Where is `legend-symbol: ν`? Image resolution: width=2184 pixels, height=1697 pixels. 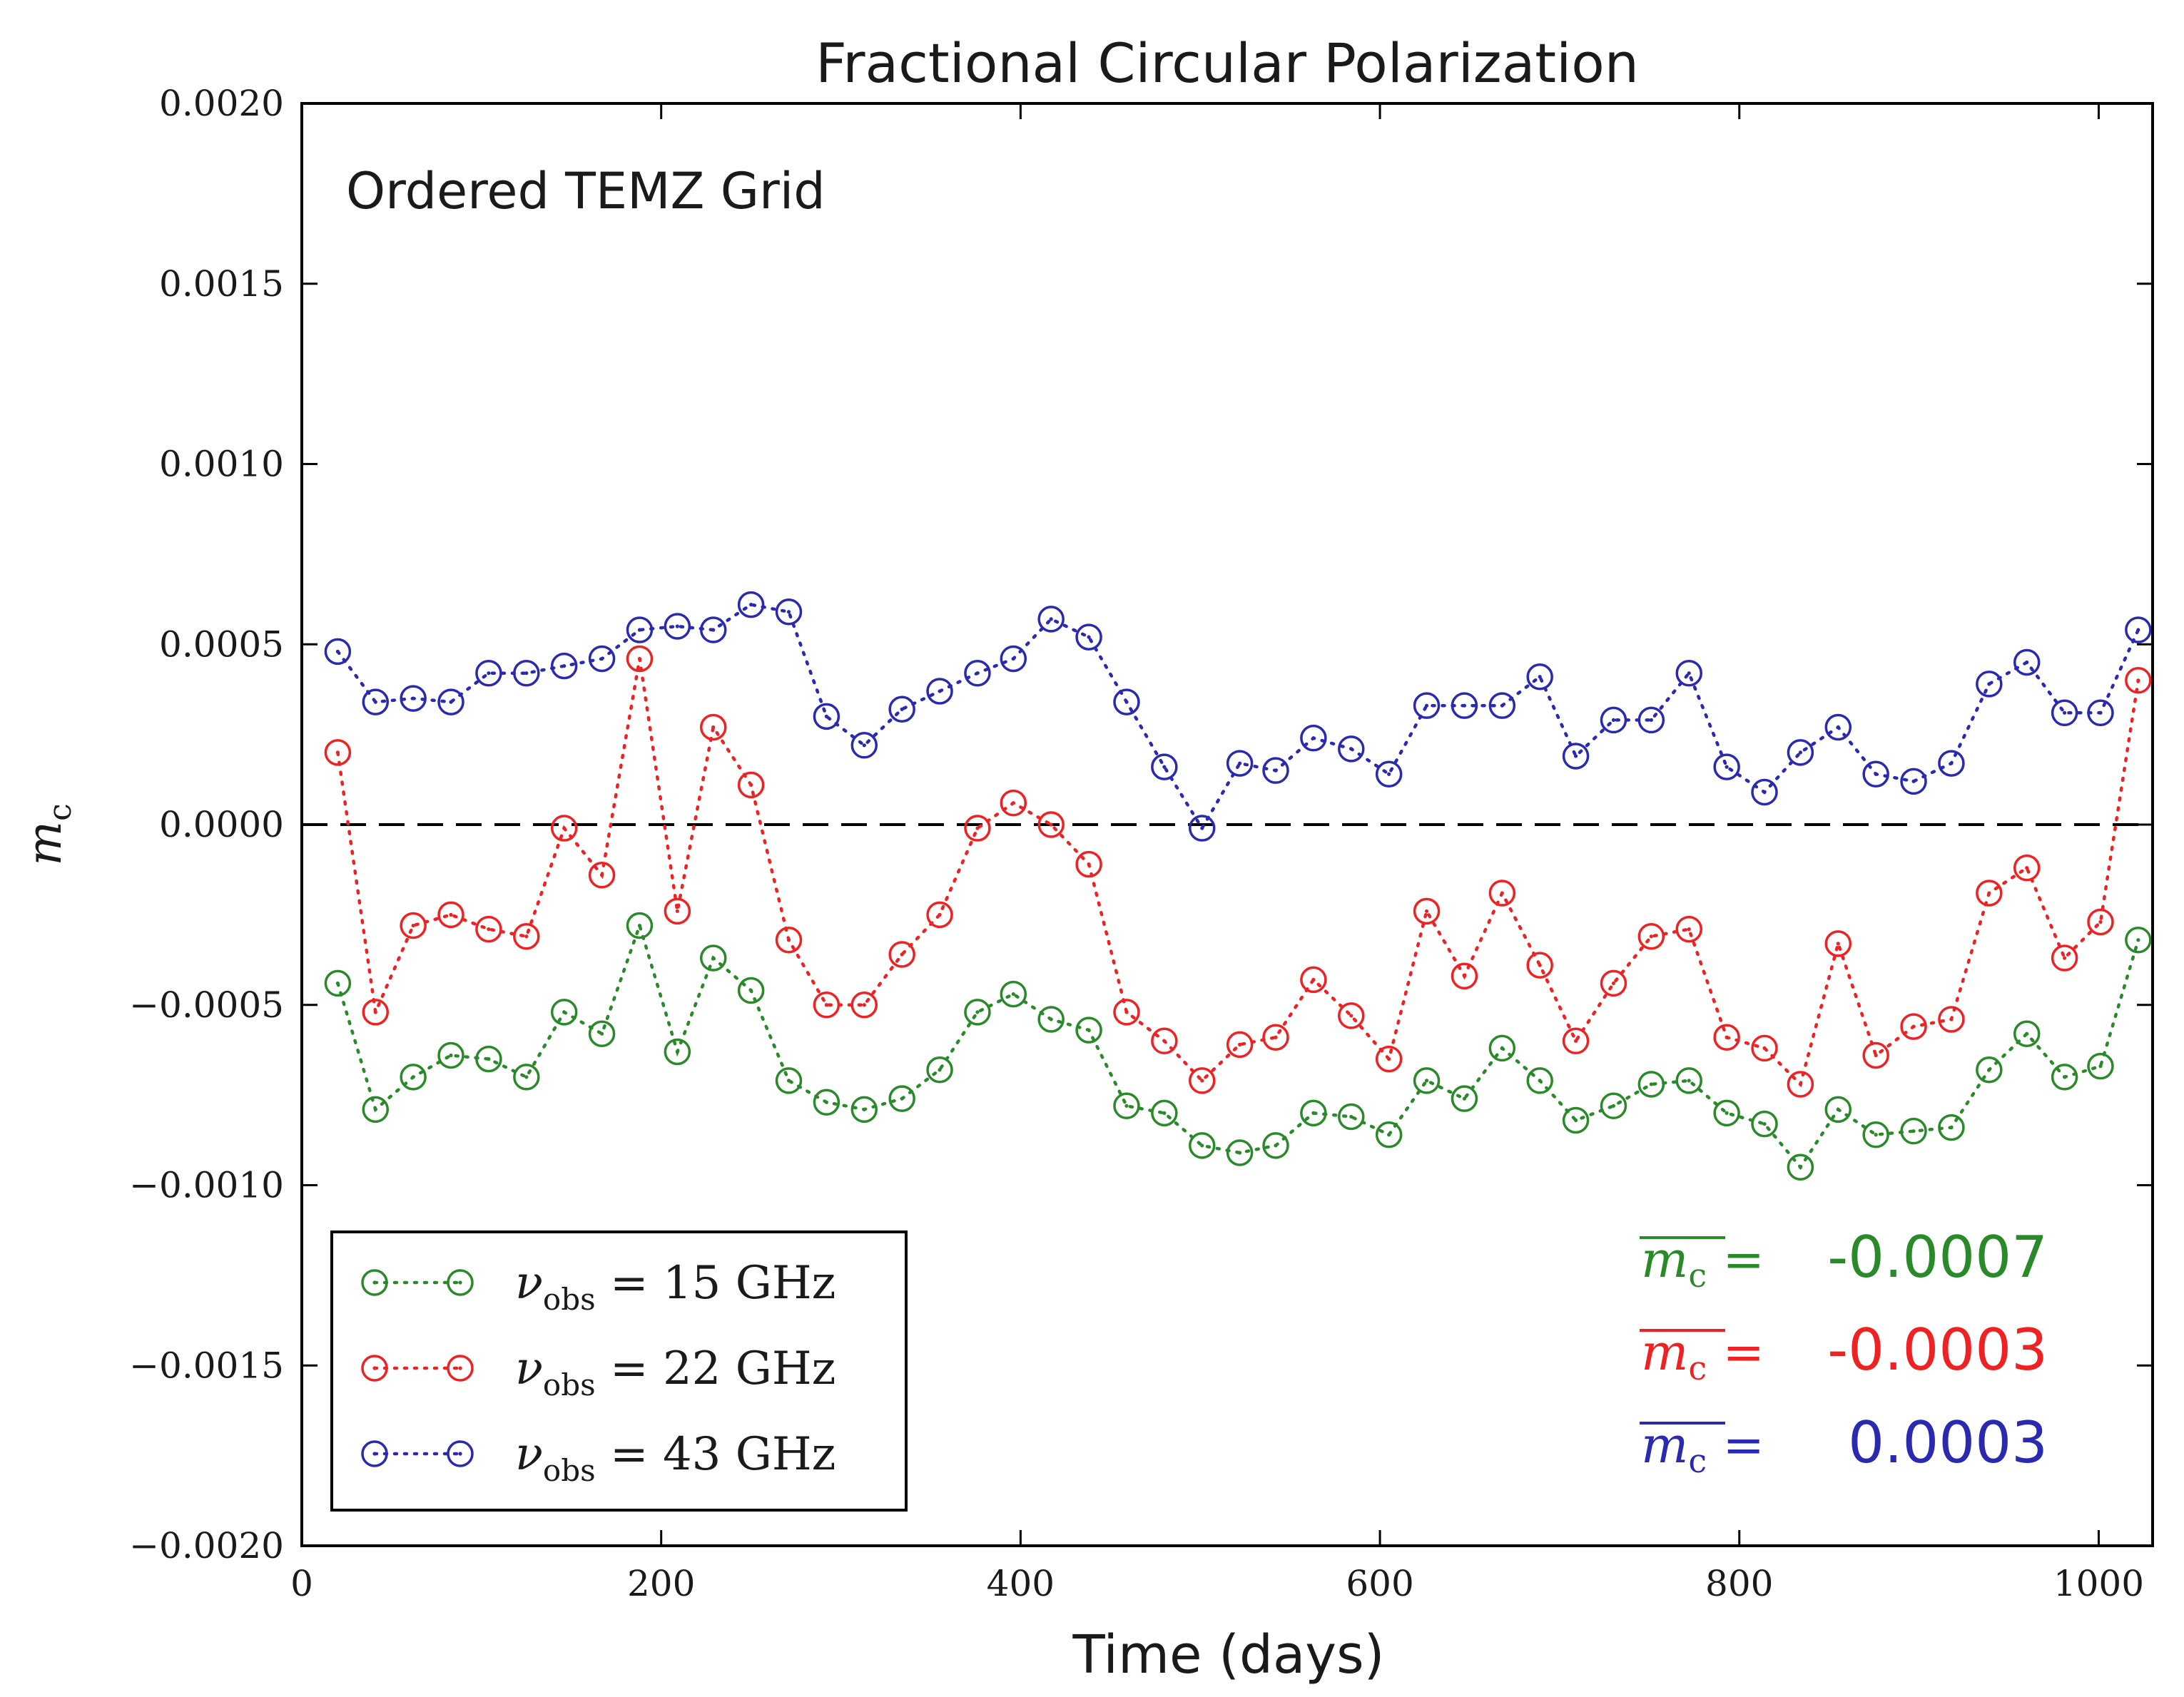
legend-symbol: ν is located at coordinates (529, 1368).